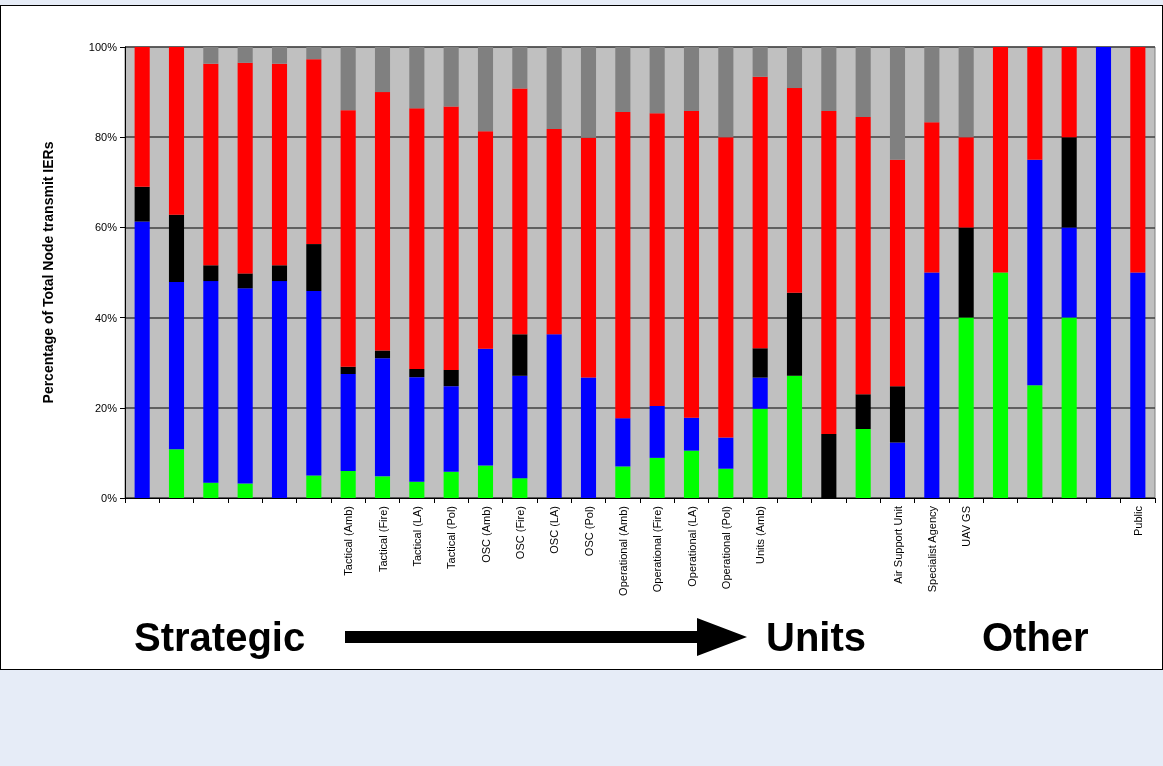  I want to click on text: Units, so click(816, 637).